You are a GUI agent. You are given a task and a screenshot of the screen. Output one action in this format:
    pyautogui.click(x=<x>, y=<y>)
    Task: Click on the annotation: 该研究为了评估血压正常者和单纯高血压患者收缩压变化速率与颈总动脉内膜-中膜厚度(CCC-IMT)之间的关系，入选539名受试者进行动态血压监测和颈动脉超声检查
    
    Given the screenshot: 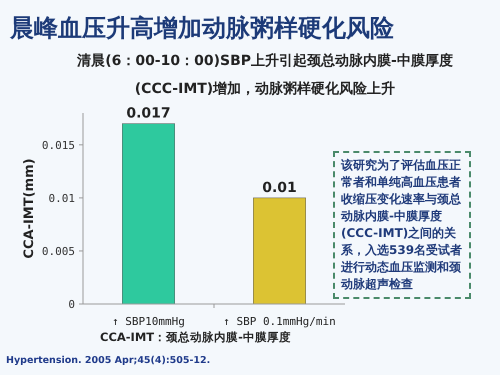 What is the action you would take?
    pyautogui.click(x=402, y=225)
    